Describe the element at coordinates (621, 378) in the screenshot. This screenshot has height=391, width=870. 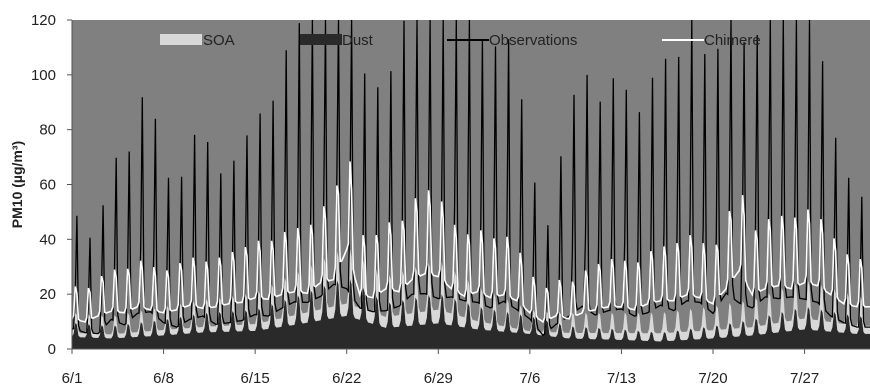
I see `x-tick-label: 7/13` at that location.